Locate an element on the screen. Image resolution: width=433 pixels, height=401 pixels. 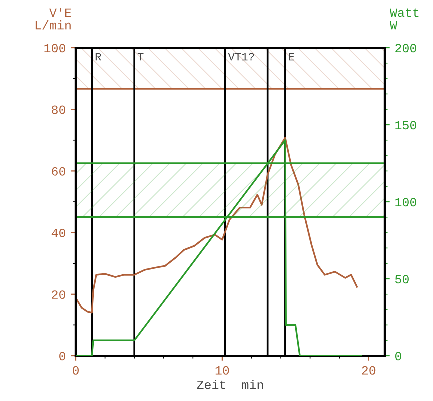
y-tick-label: 0 is located at coordinates (63, 356).